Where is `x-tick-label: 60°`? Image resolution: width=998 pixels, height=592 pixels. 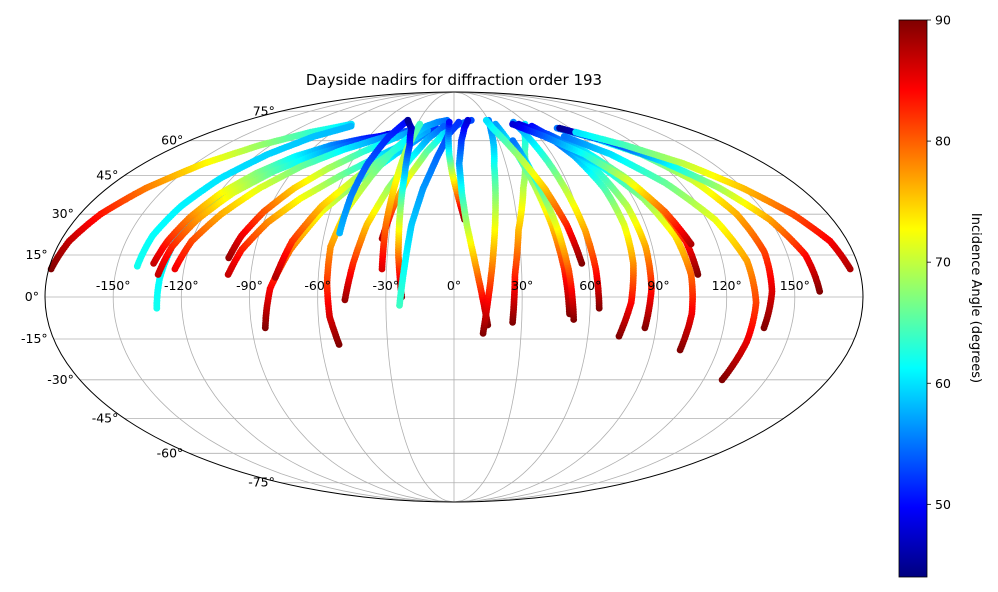
x-tick-label: 60° is located at coordinates (590, 285).